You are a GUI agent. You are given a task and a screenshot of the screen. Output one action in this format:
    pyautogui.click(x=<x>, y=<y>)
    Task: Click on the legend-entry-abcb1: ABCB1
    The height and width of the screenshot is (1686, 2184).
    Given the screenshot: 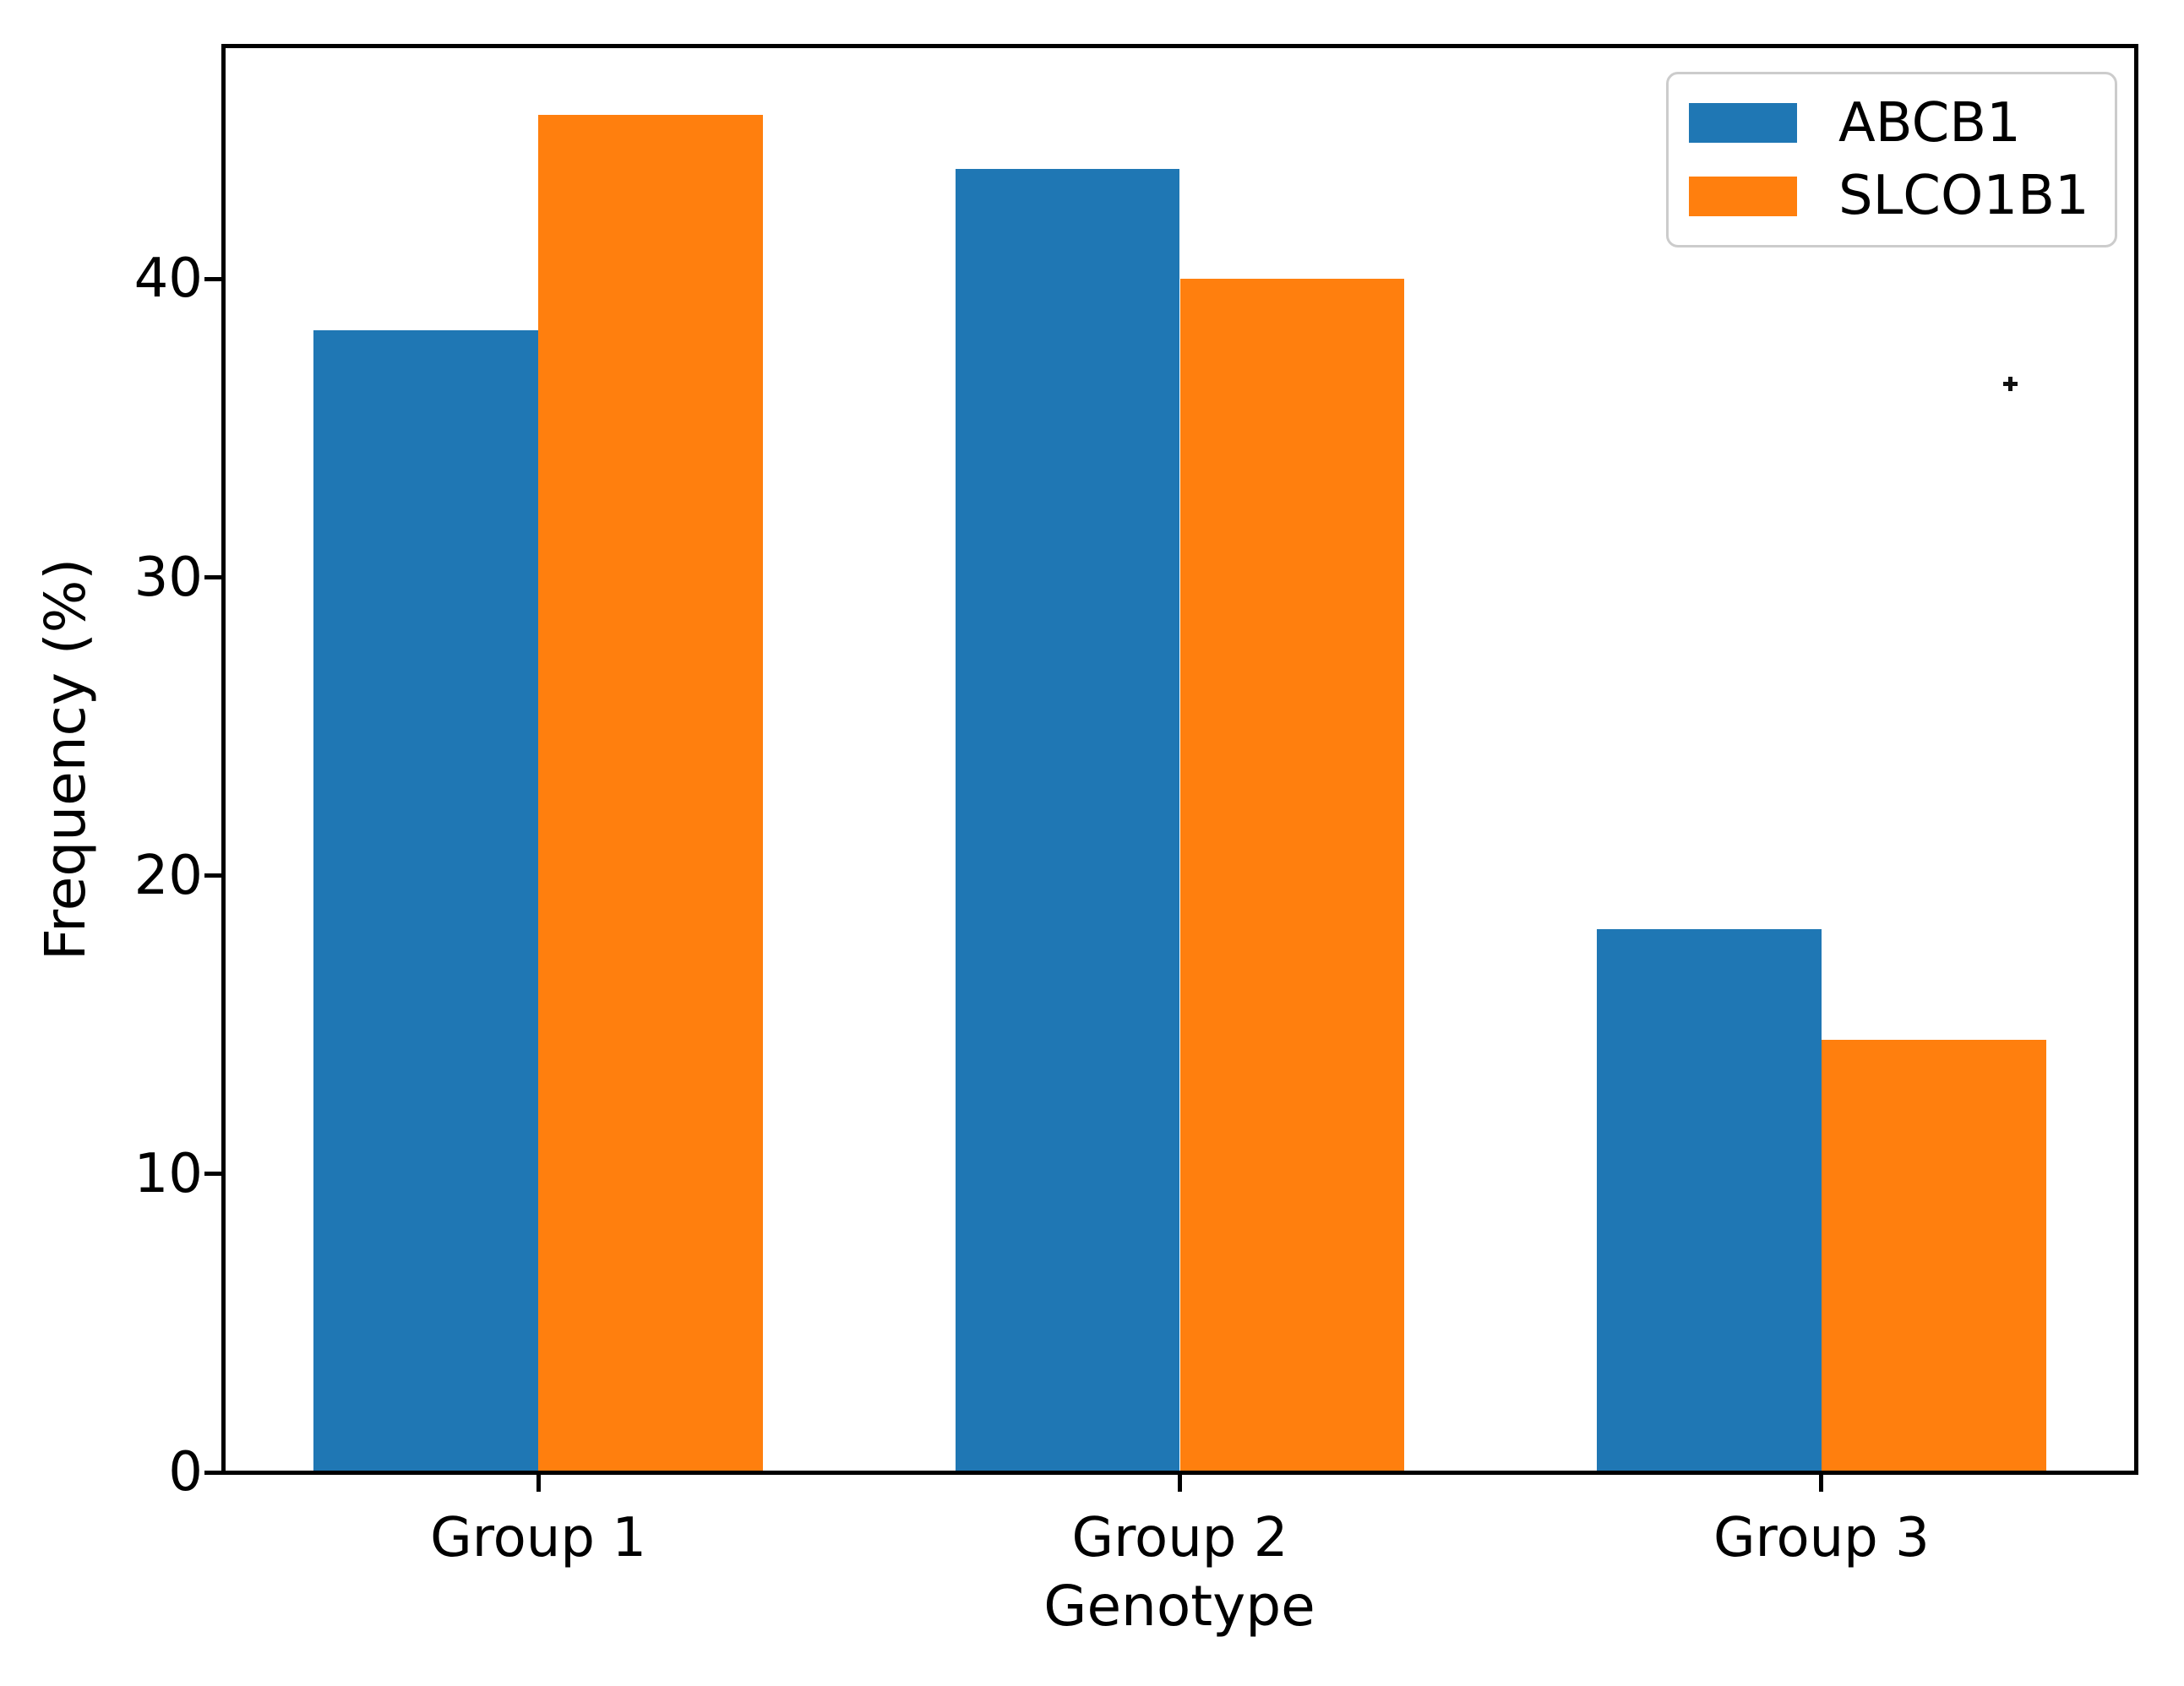 What is the action you would take?
    pyautogui.click(x=1892, y=123)
    